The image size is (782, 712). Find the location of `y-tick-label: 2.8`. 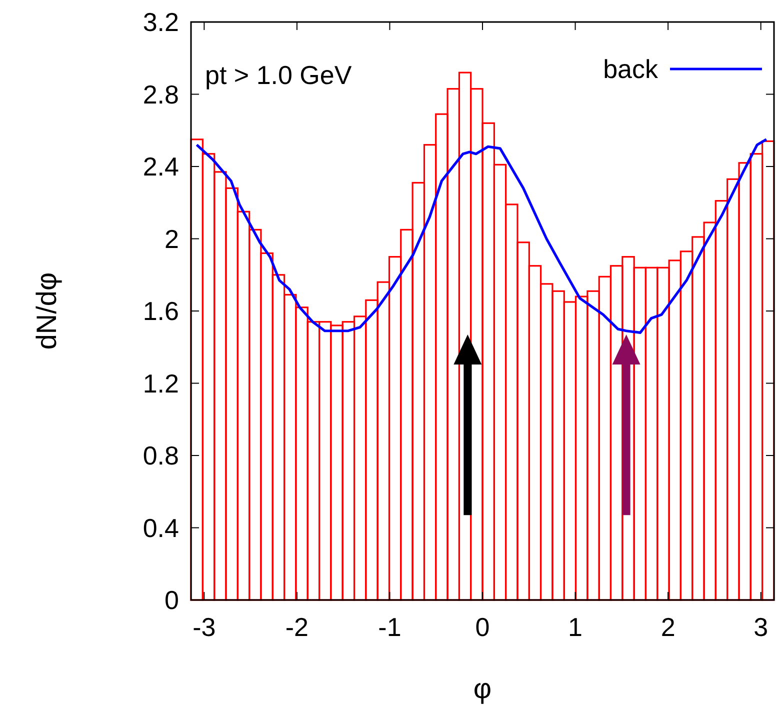

y-tick-label: 2.8 is located at coordinates (160, 94).